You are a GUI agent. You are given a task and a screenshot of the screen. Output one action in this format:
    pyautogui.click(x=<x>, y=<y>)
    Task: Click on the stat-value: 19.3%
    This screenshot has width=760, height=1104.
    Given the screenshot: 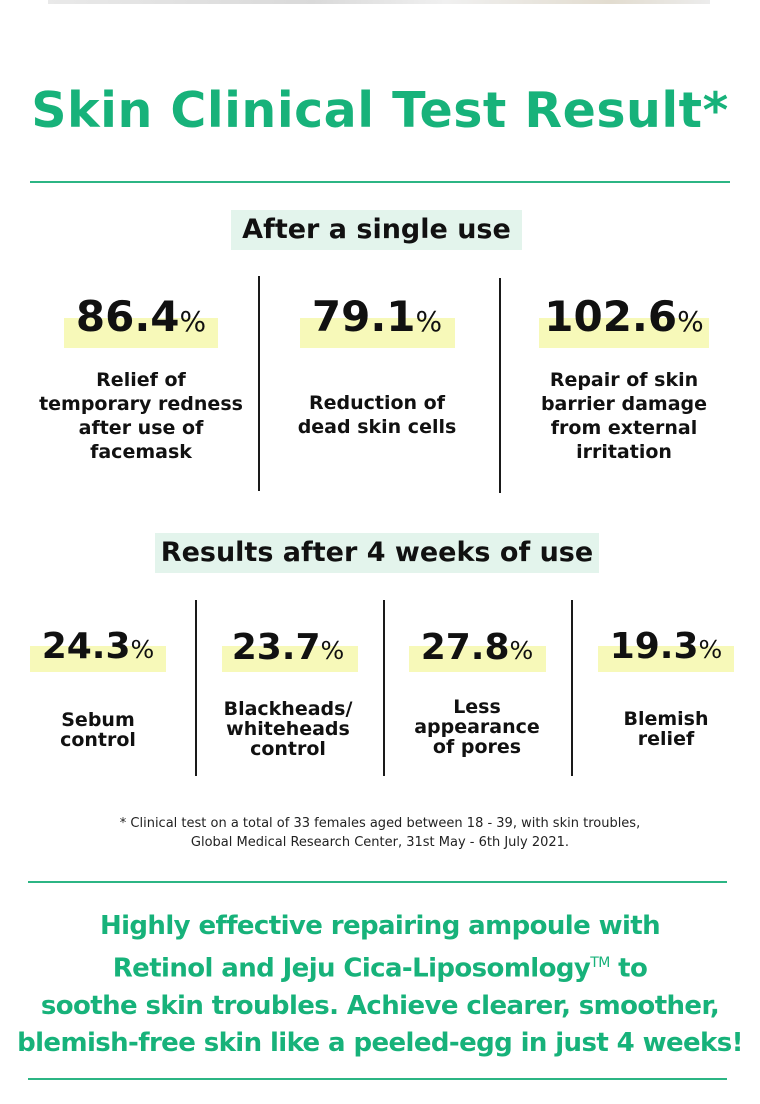 What is the action you would take?
    pyautogui.click(x=666, y=646)
    